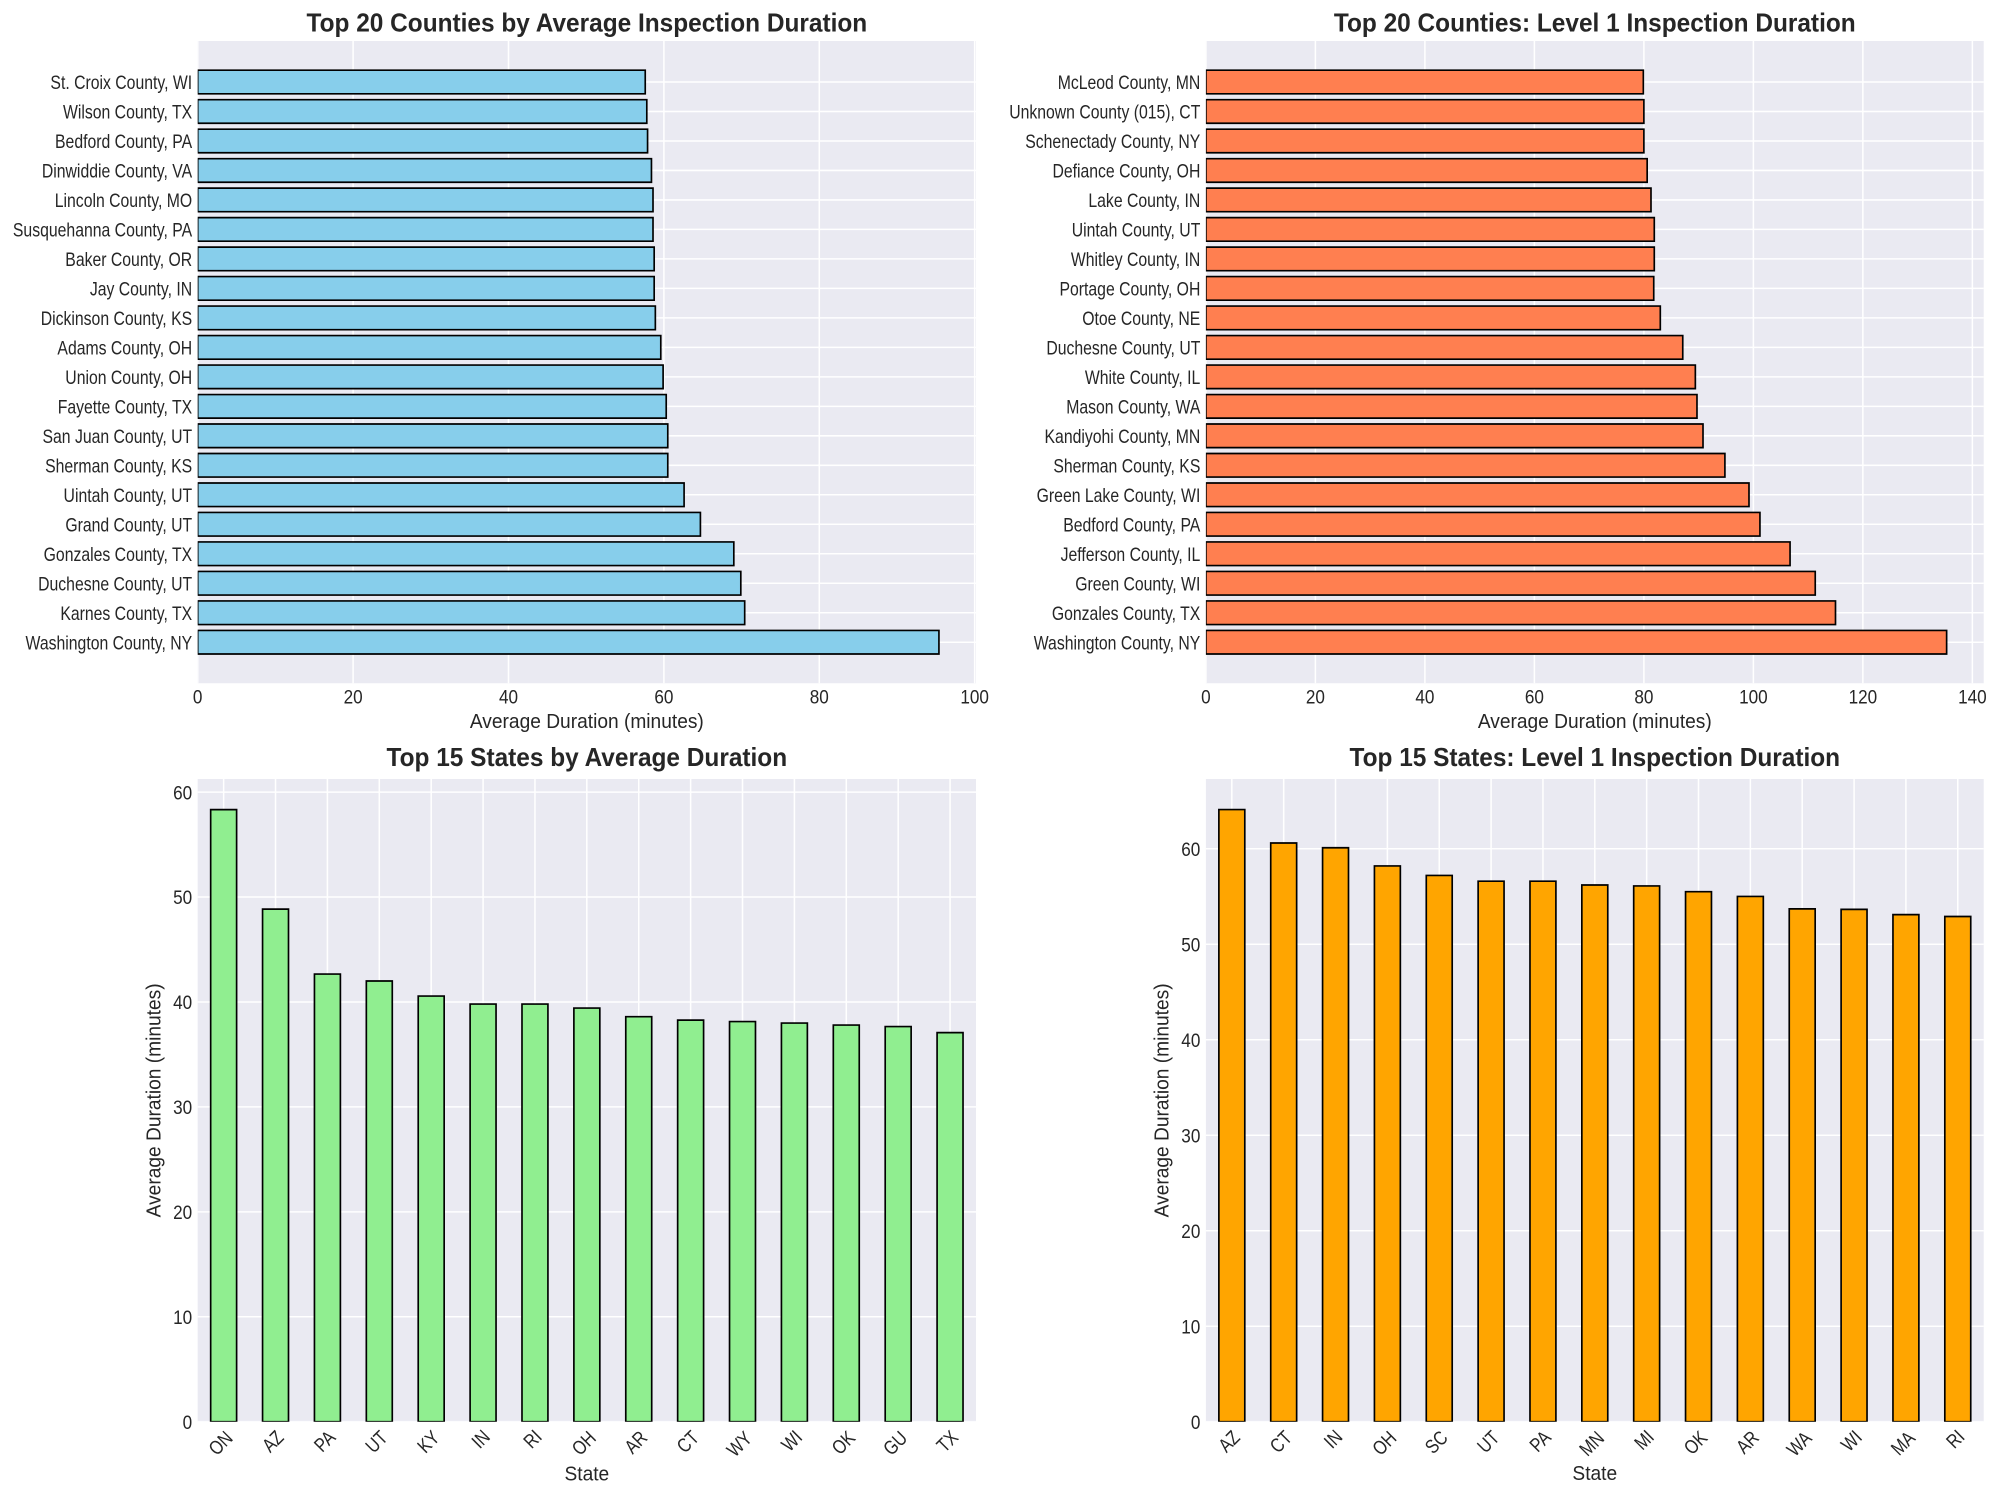 This screenshot has height=1497, width=2000. I want to click on svg-text: St. Croix County, WI, so click(121, 83).